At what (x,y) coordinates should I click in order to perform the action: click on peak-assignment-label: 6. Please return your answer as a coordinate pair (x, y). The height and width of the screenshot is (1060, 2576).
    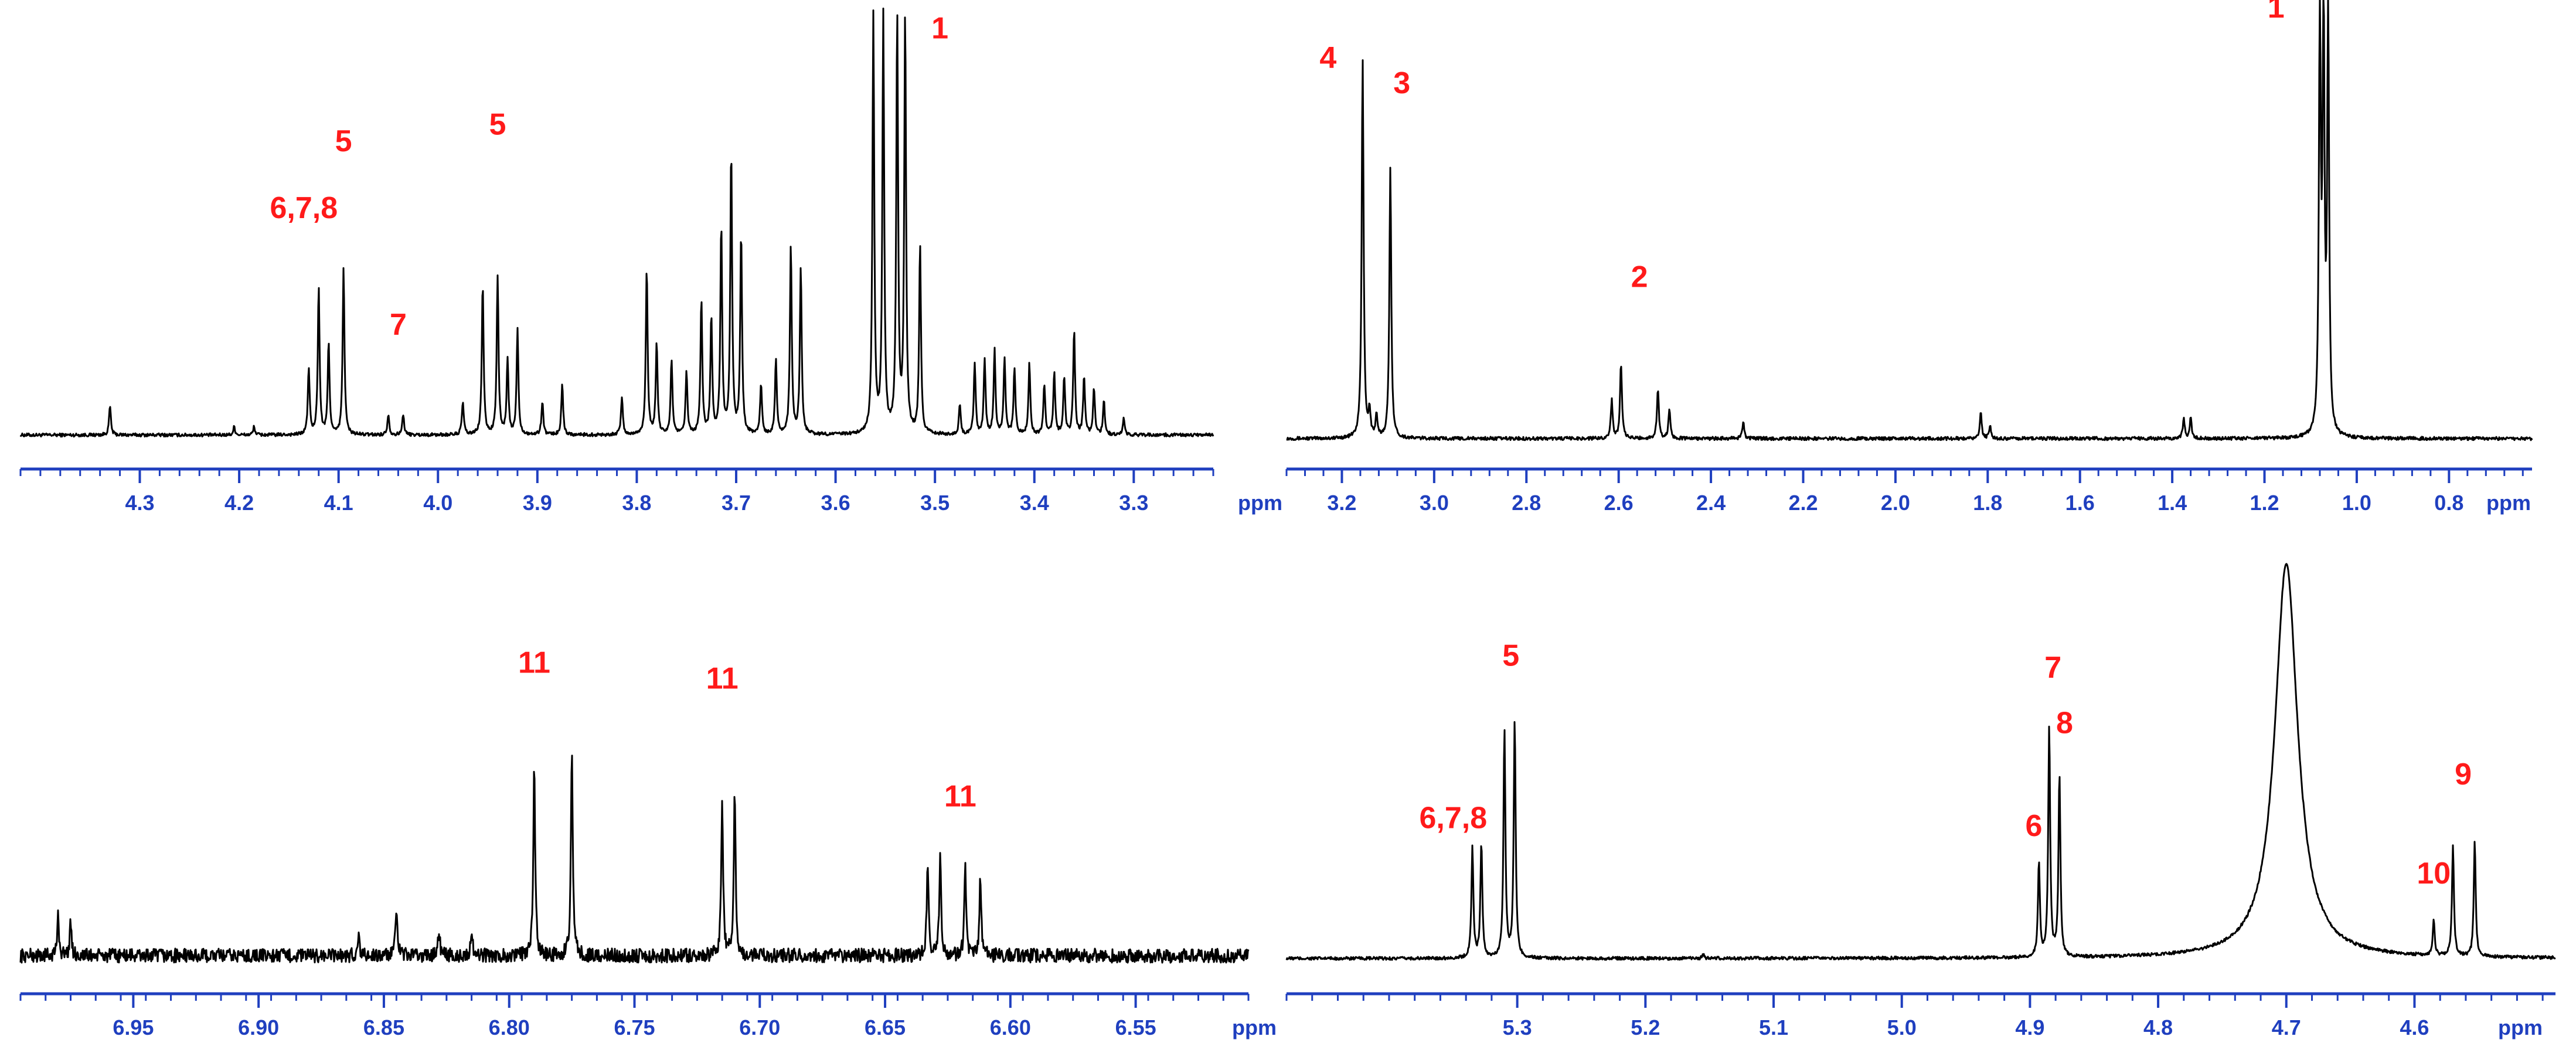
    Looking at the image, I should click on (2033, 826).